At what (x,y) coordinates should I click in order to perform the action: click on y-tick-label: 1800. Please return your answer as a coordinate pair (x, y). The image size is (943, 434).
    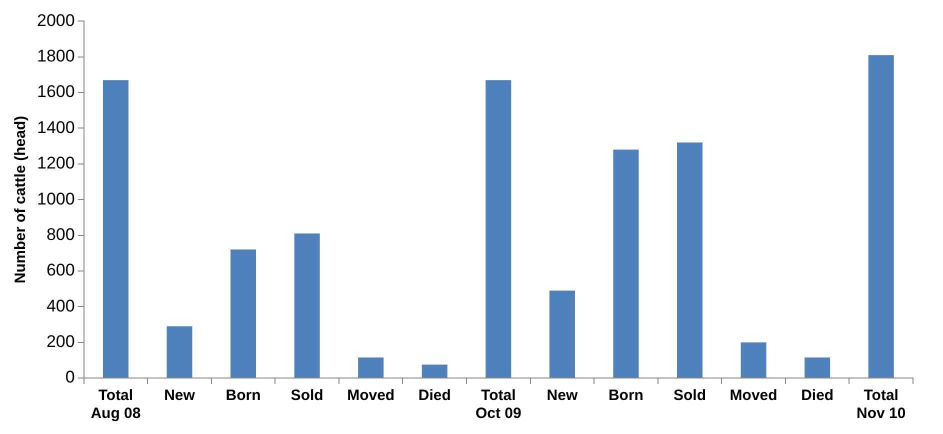
    Looking at the image, I should click on (55, 56).